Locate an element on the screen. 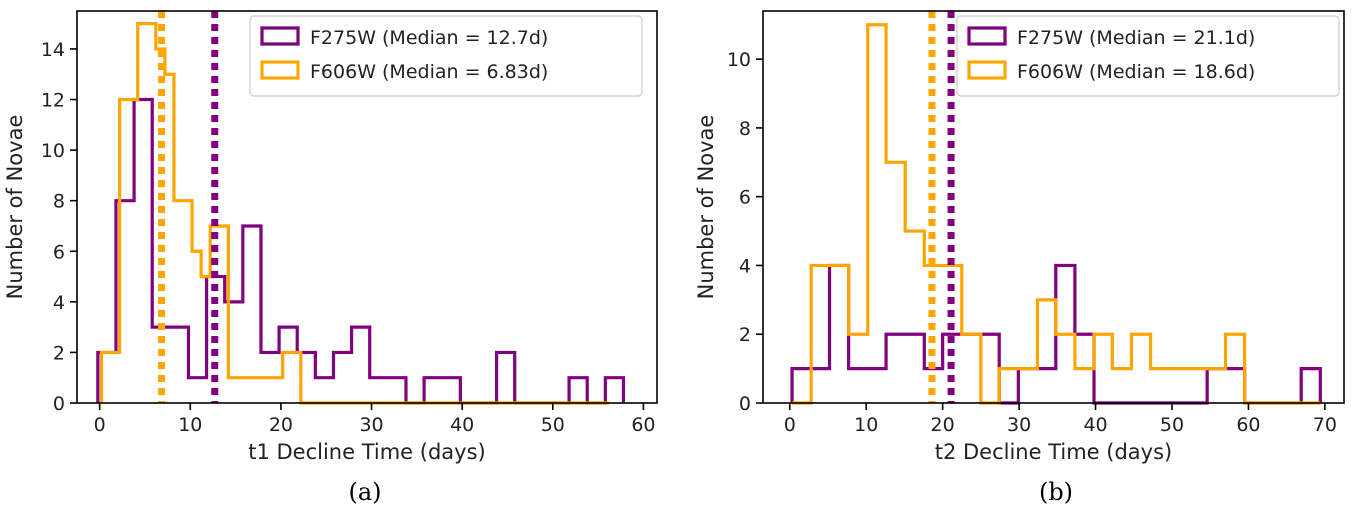  panel-caption: (a) is located at coordinates (364, 492).